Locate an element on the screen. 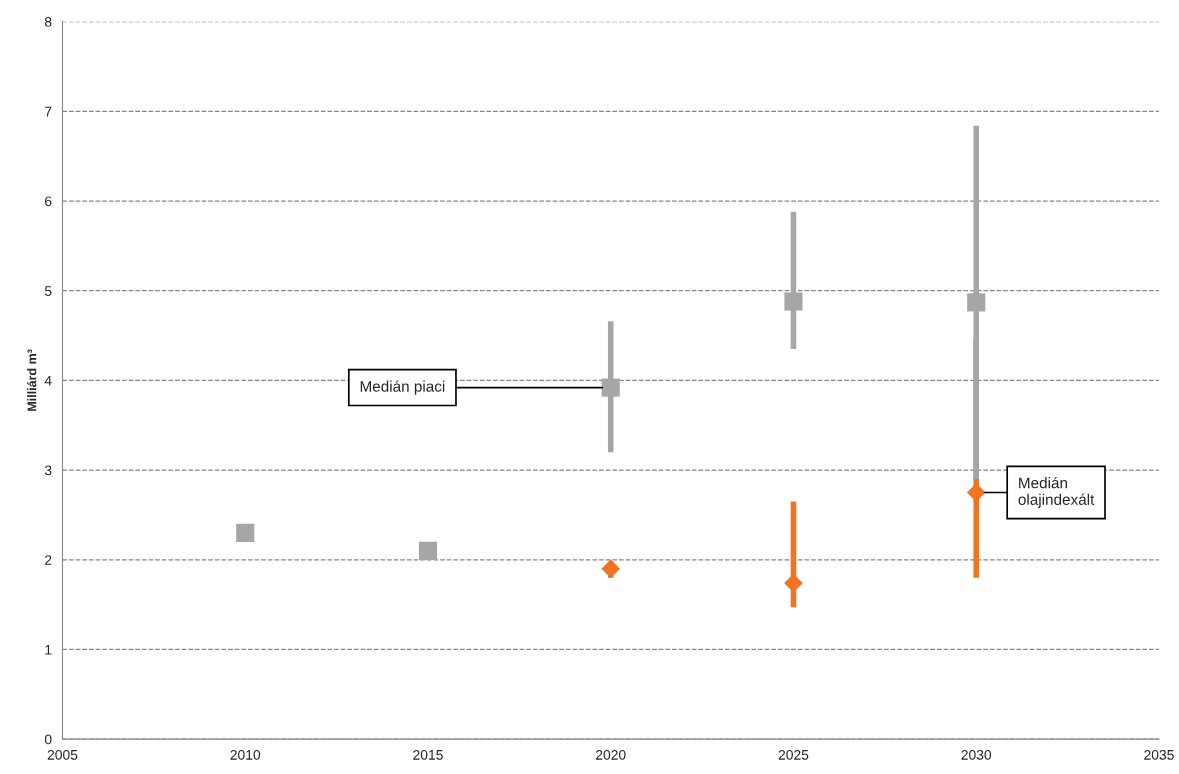  y-tick-label: 3 is located at coordinates (48, 470).